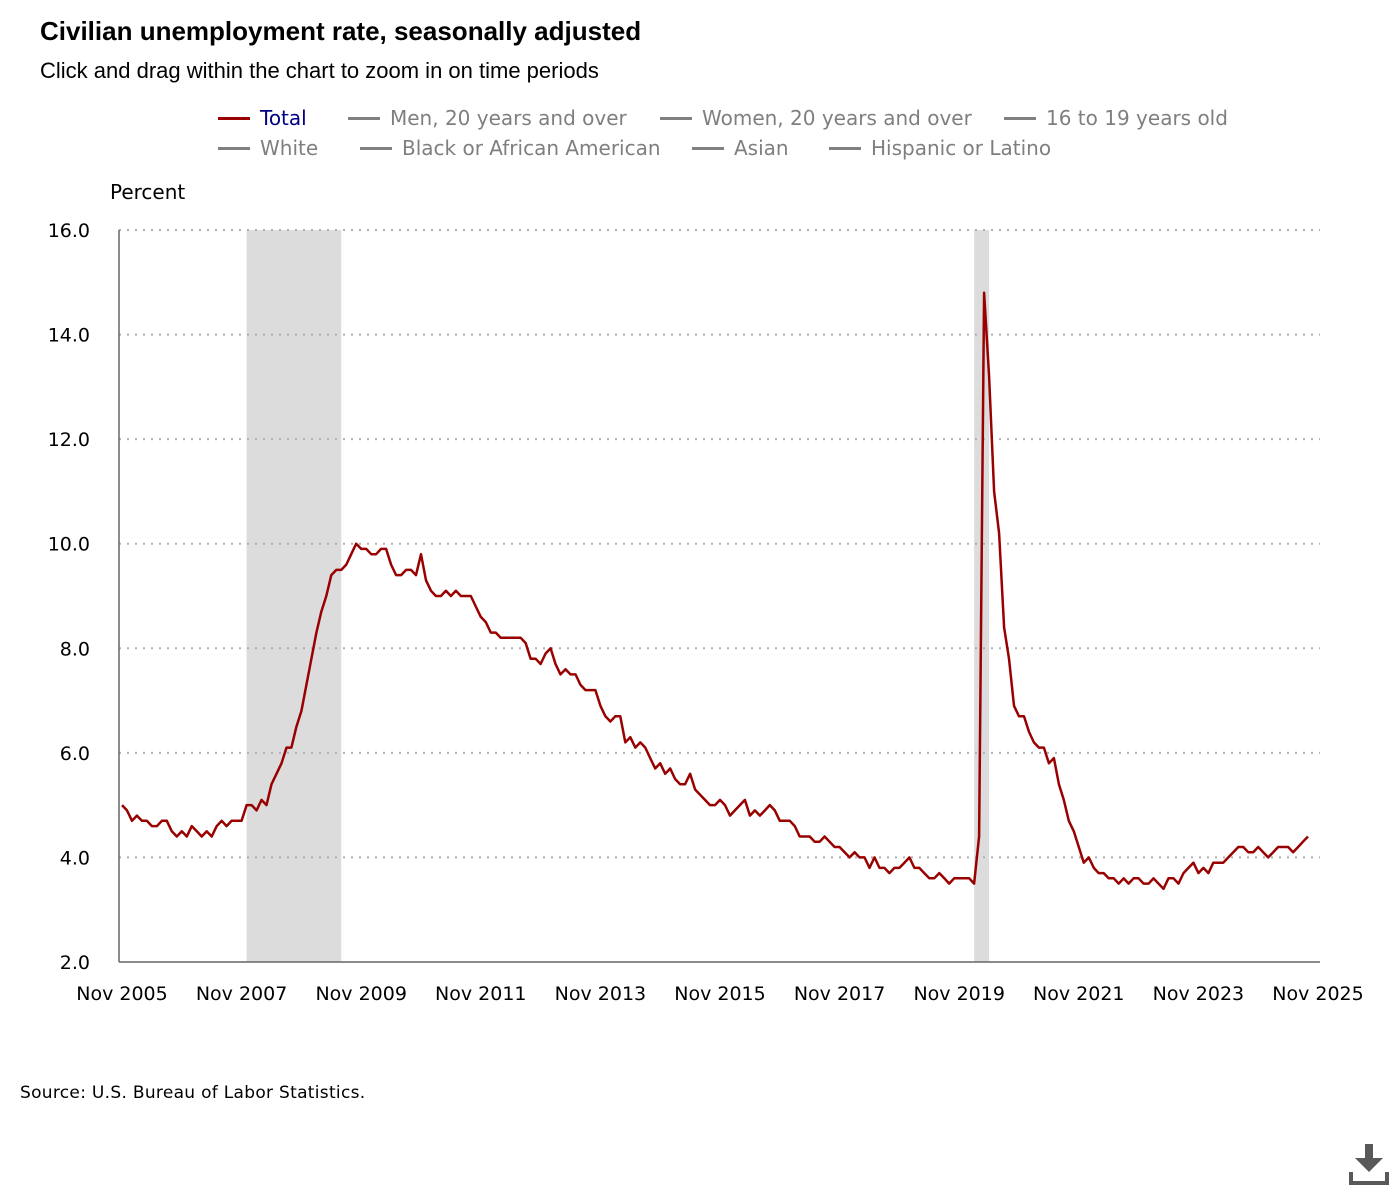 This screenshot has height=1200, width=1400. I want to click on legend-item: Hispanic or Latino, so click(940, 148).